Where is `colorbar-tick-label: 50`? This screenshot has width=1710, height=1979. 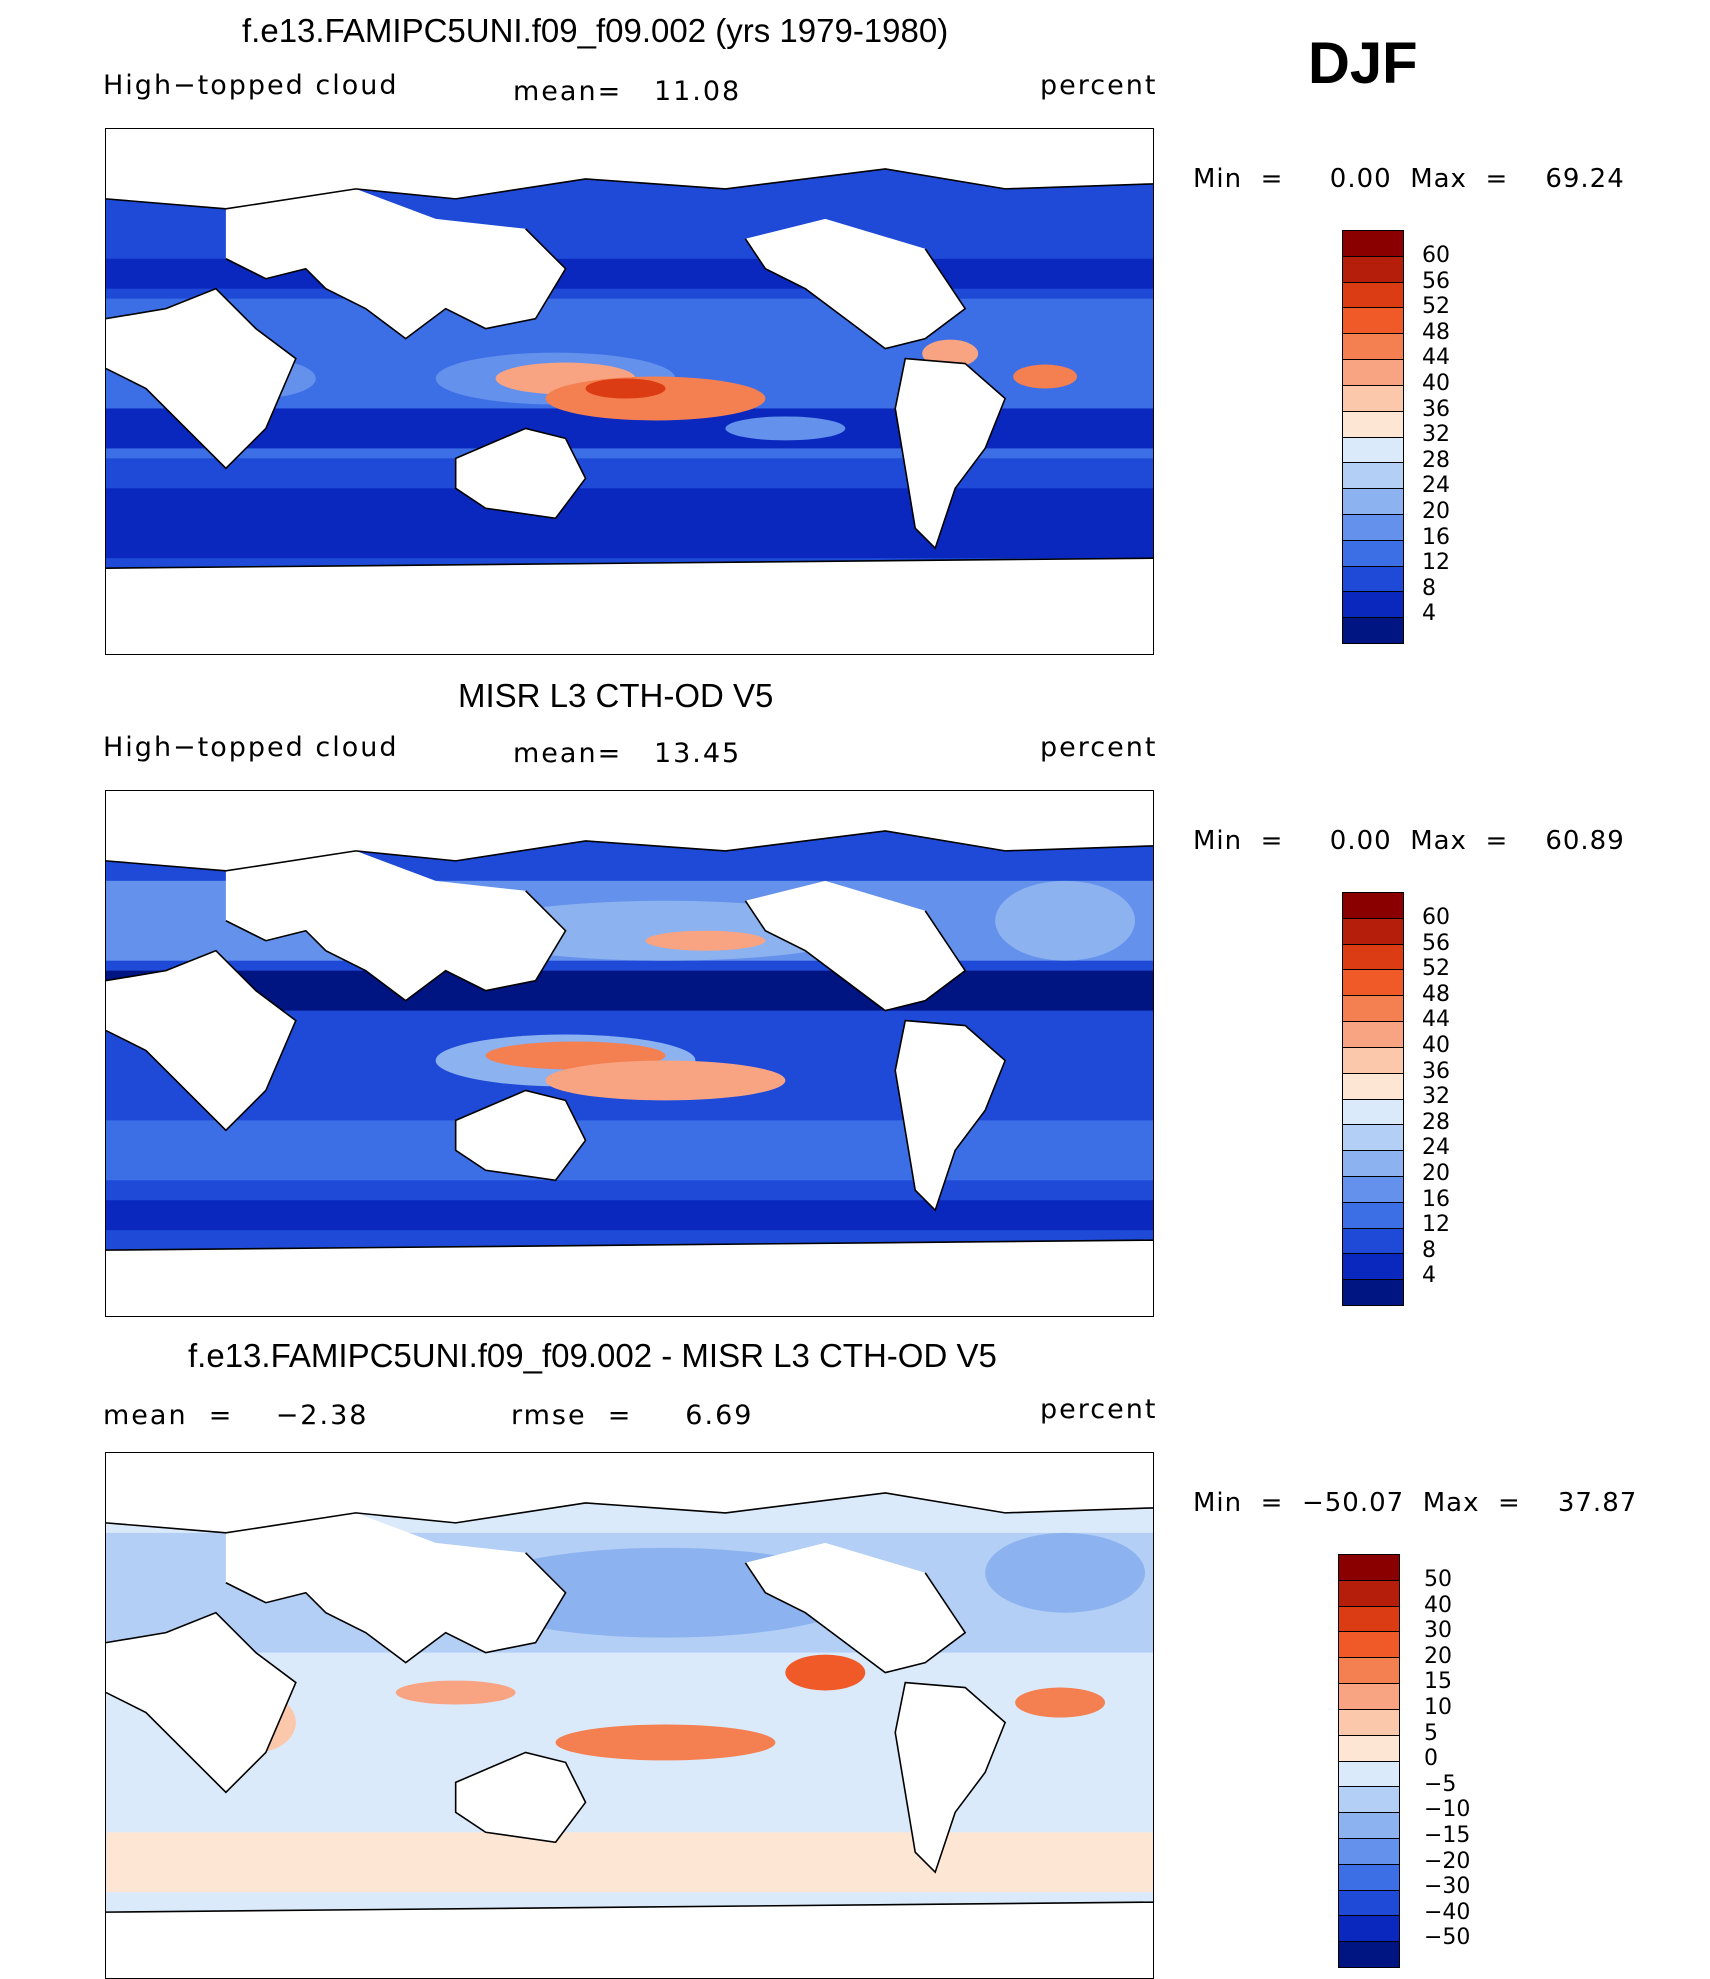 colorbar-tick-label: 50 is located at coordinates (1438, 1579).